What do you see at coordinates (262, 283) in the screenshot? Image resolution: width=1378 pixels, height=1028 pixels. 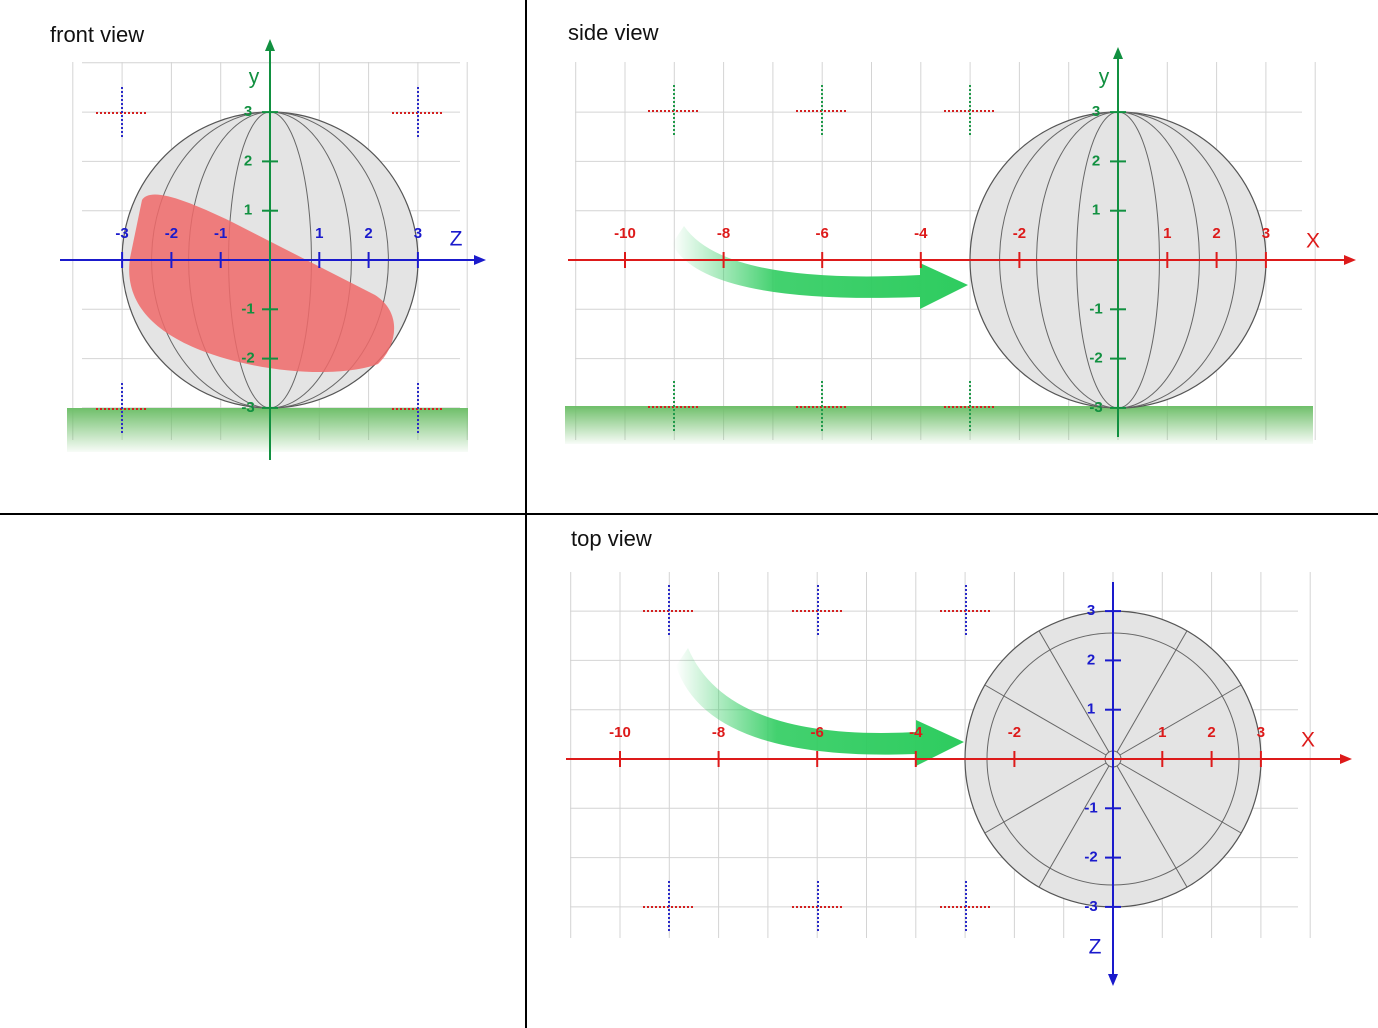 I see `highlight-region` at bounding box center [262, 283].